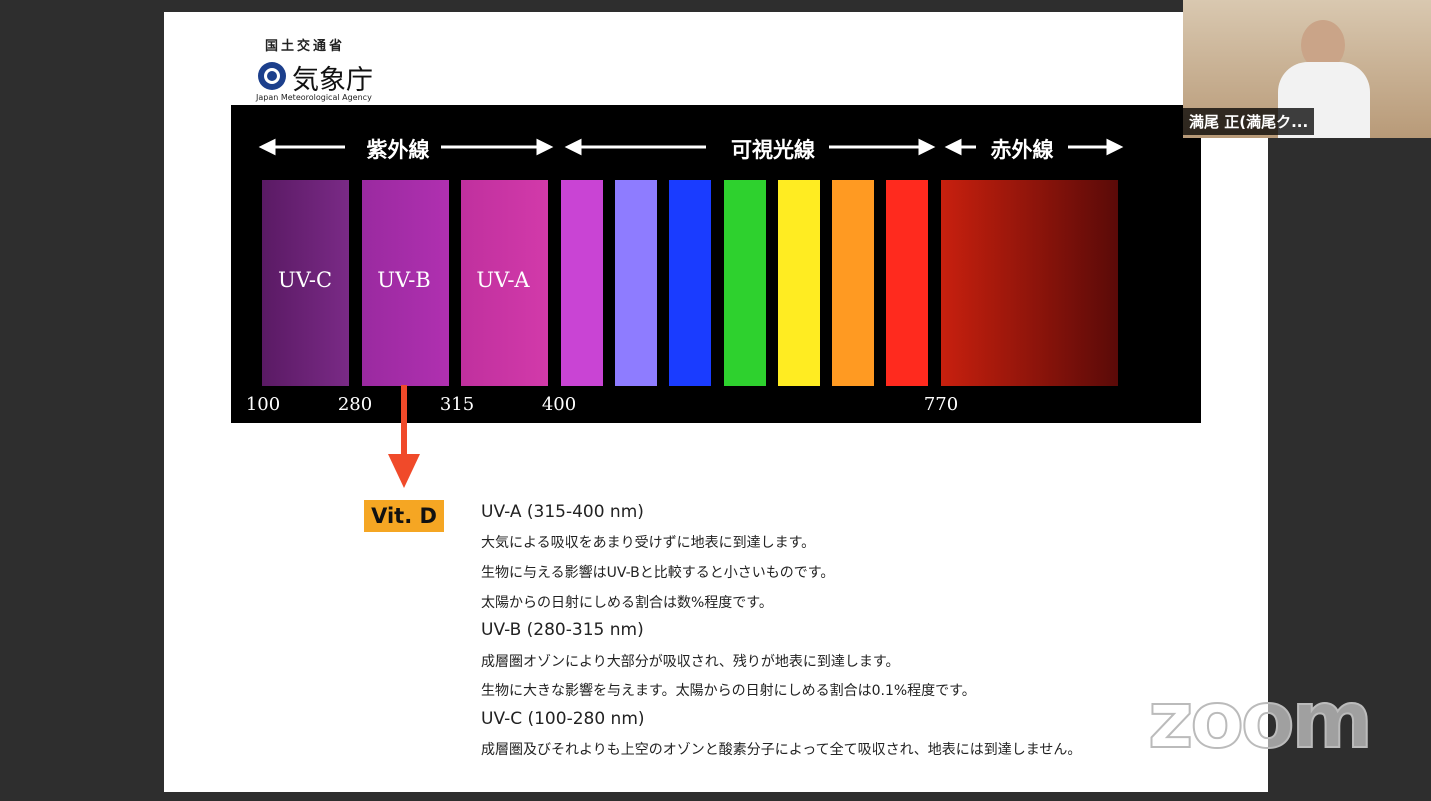 The width and height of the screenshot is (1431, 801). I want to click on uva-bar, so click(504, 283).